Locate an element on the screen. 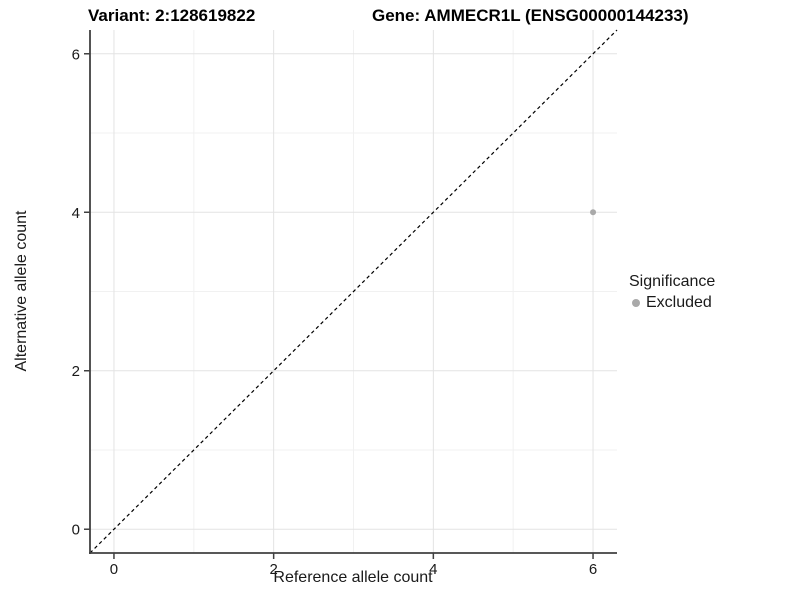  y-tick-label: 6 is located at coordinates (76, 54).